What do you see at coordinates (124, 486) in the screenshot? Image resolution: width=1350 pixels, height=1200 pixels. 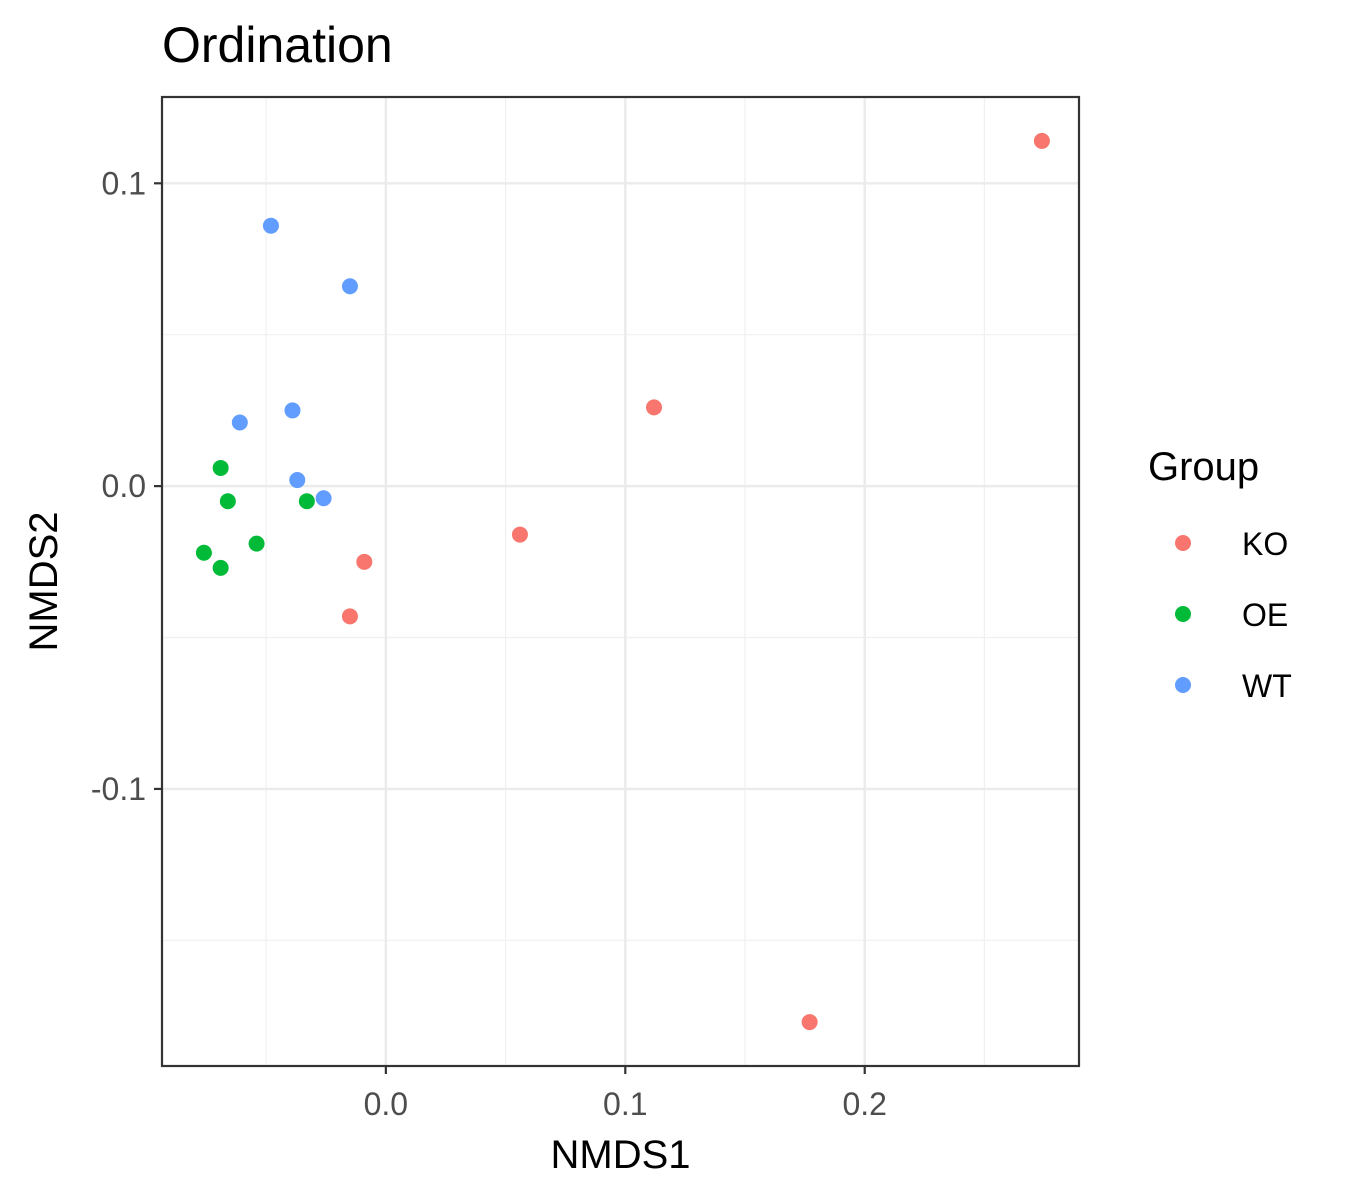 I see `y-tick-label: 0.0` at bounding box center [124, 486].